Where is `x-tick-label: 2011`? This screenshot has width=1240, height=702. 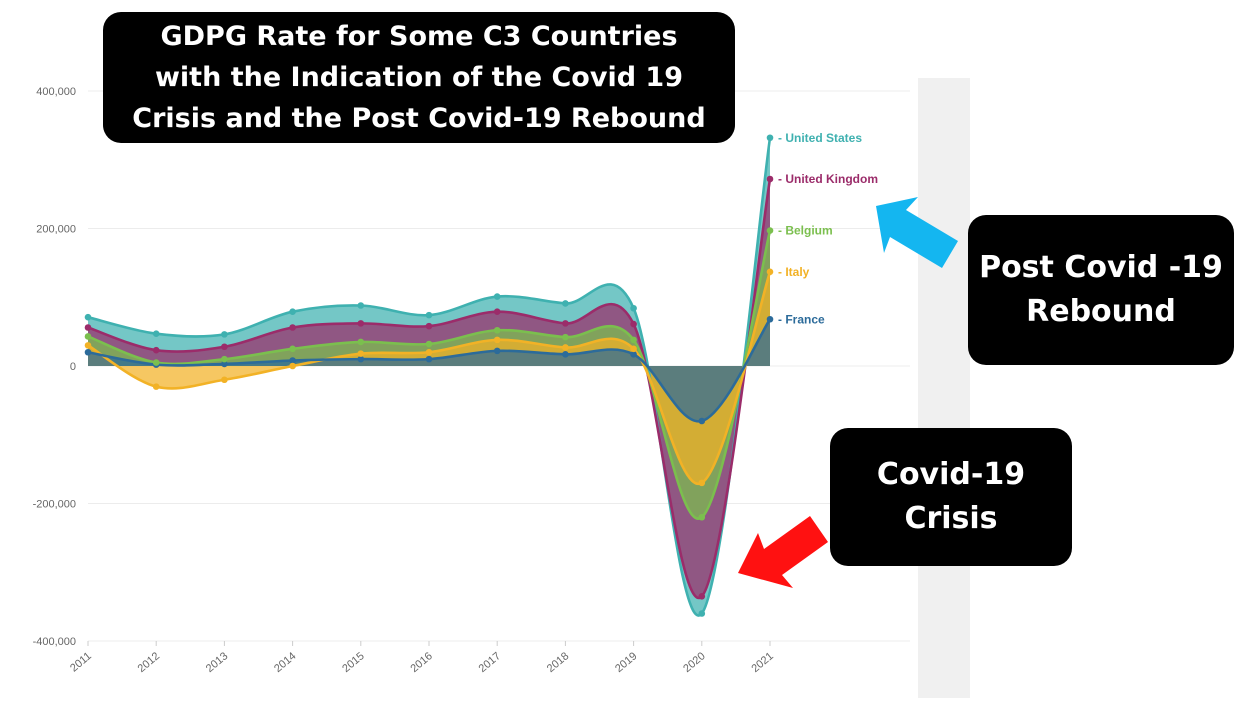 x-tick-label: 2011 is located at coordinates (81, 662).